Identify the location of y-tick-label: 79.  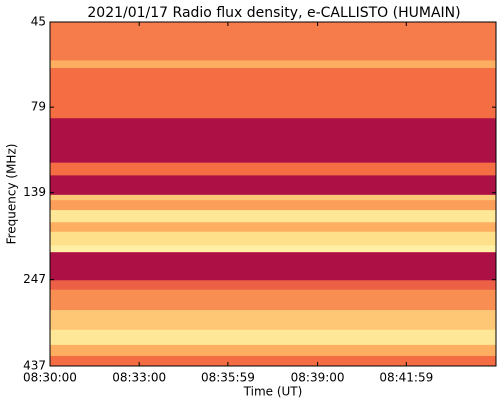
(38, 107).